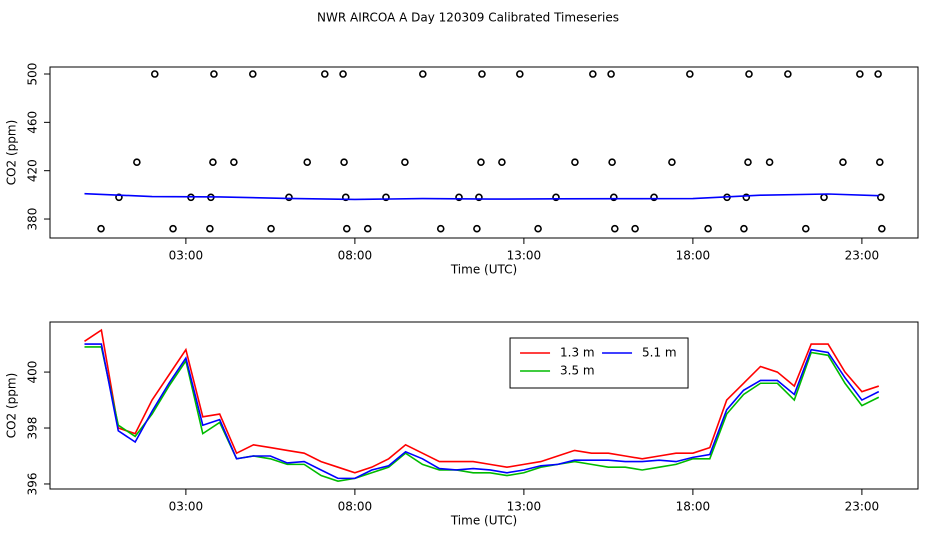 The image size is (936, 540). What do you see at coordinates (577, 353) in the screenshot?
I see `legend-label: 1.3 m` at bounding box center [577, 353].